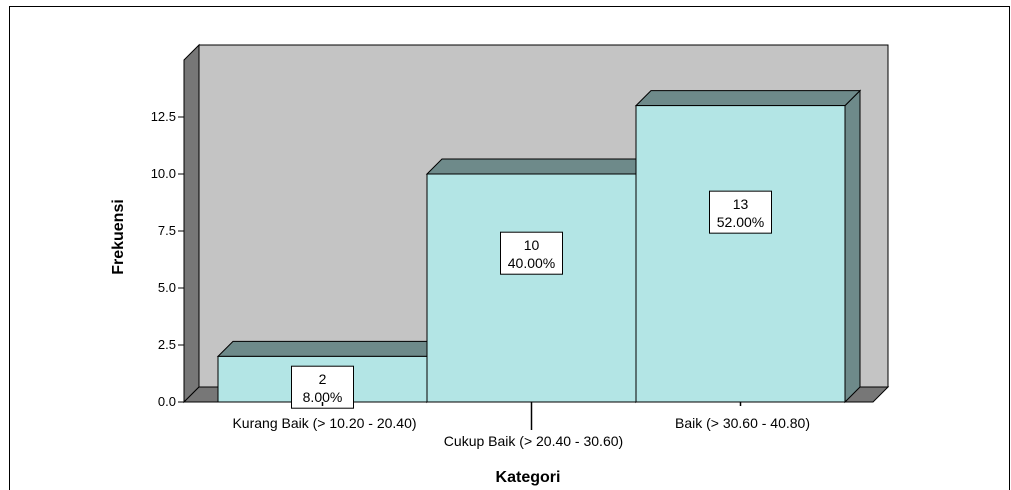  Describe the element at coordinates (323, 397) in the screenshot. I see `data-label-percent-1: 8.00%` at that location.